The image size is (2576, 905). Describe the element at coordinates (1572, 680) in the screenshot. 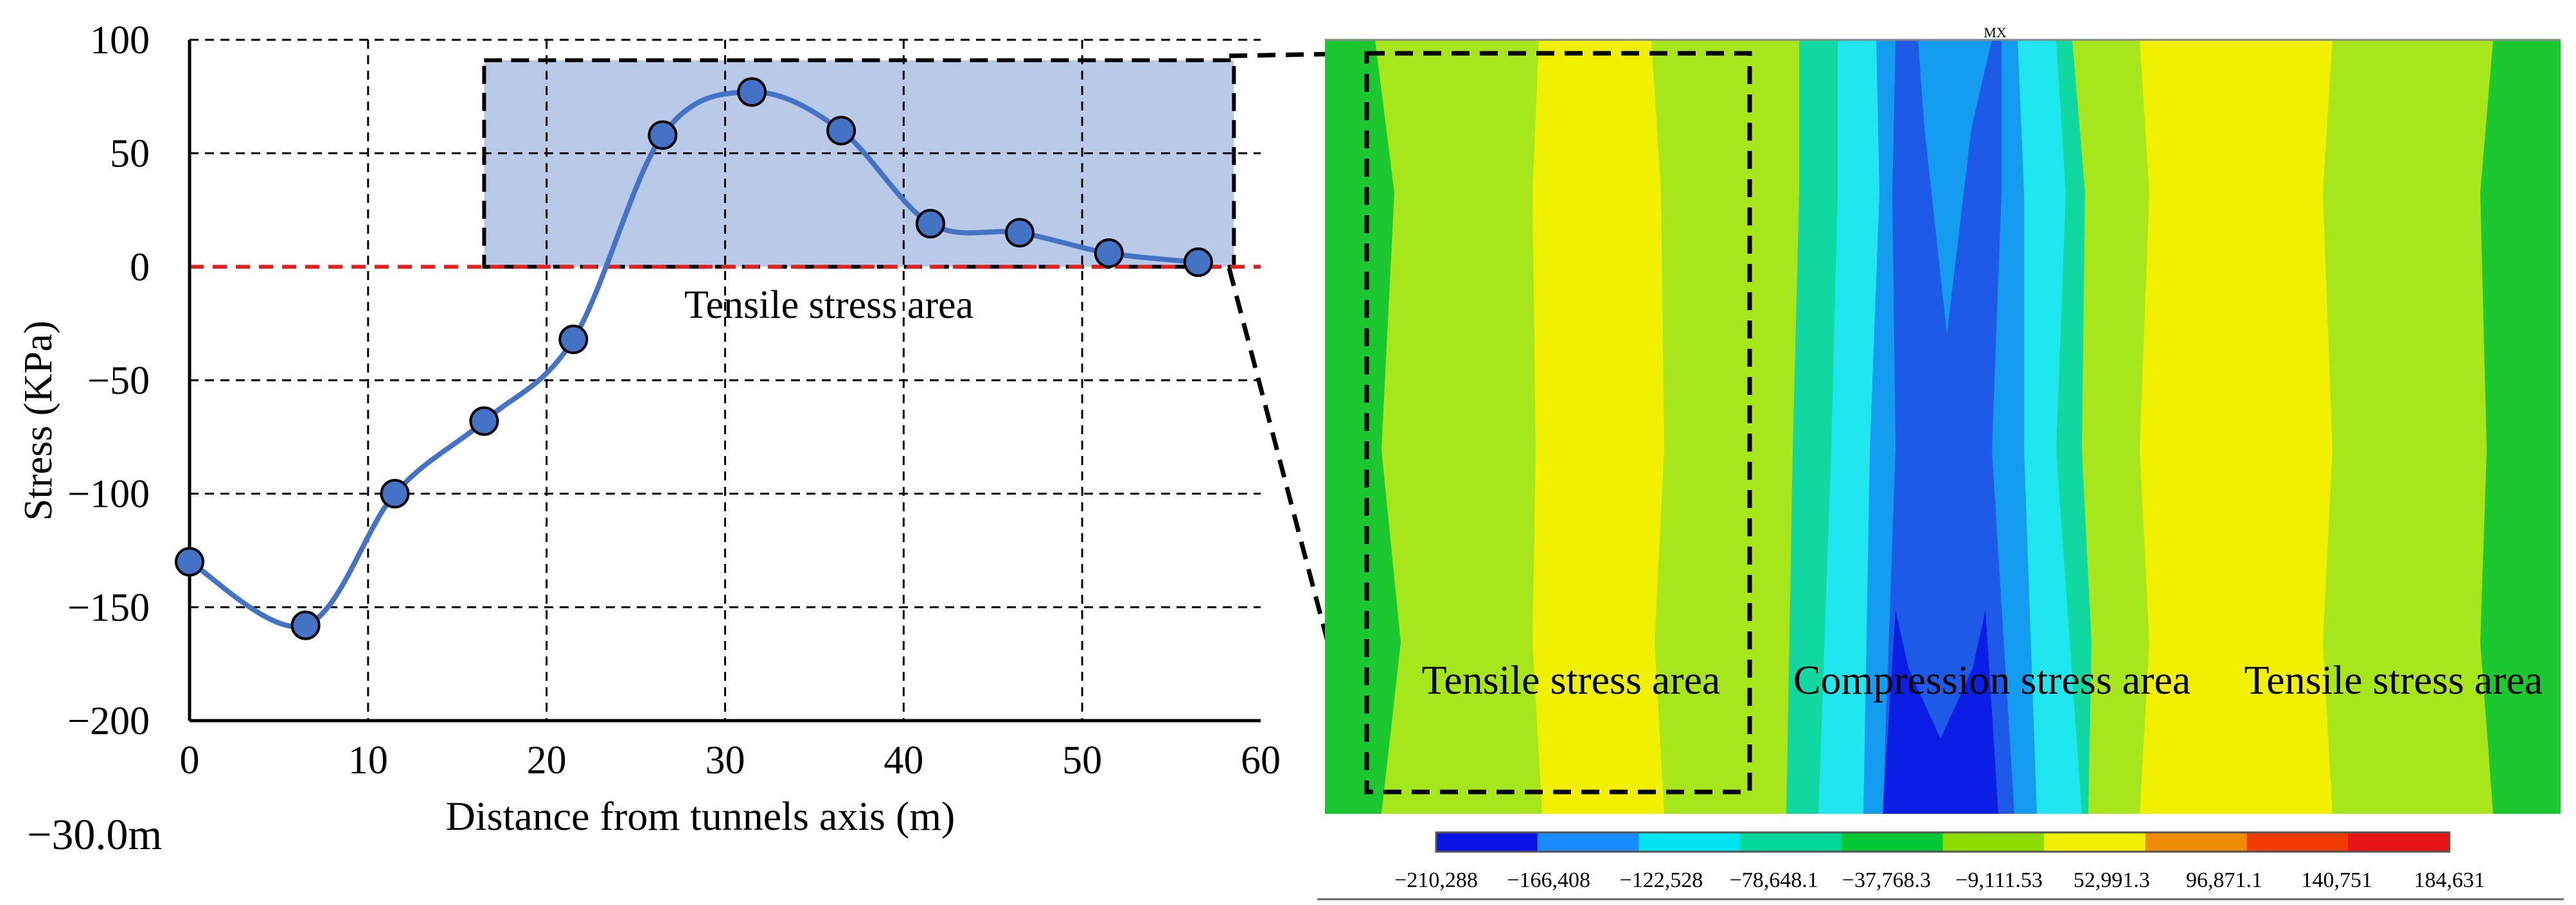

I see `left-tensile-label: Tensile stress area` at that location.